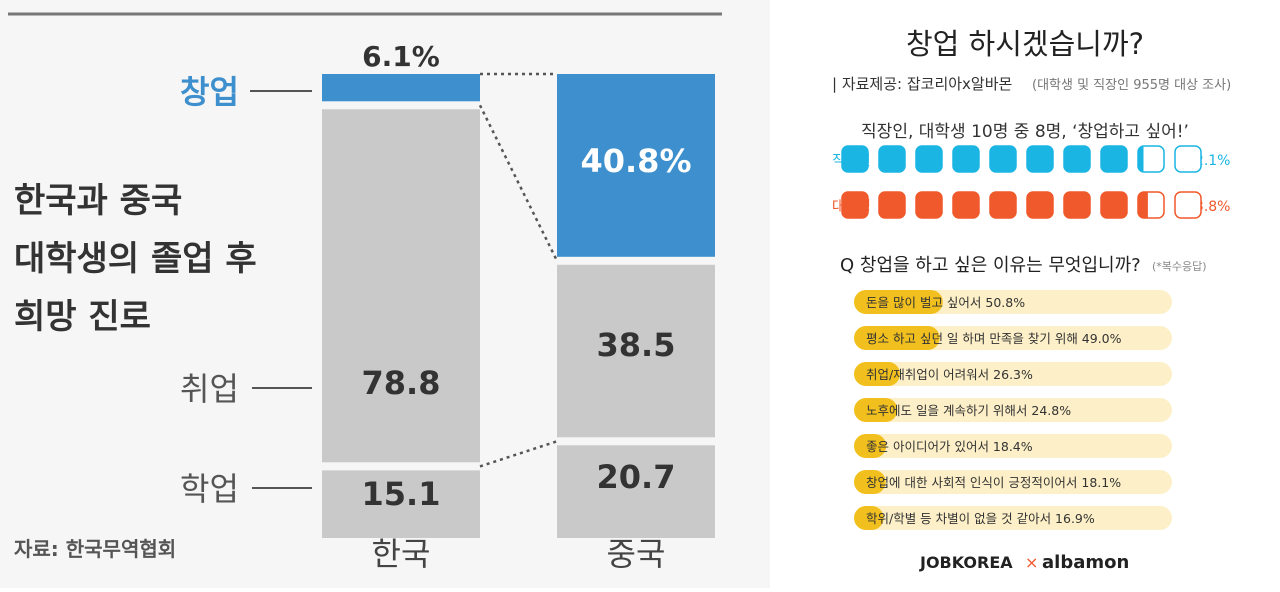  Describe the element at coordinates (636, 345) in the screenshot. I see `value-label-china-employment: 38.5` at that location.